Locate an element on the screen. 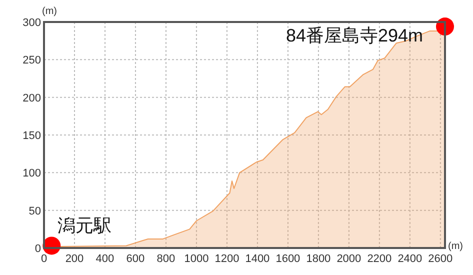  x-tick-label: 600 is located at coordinates (135, 259).